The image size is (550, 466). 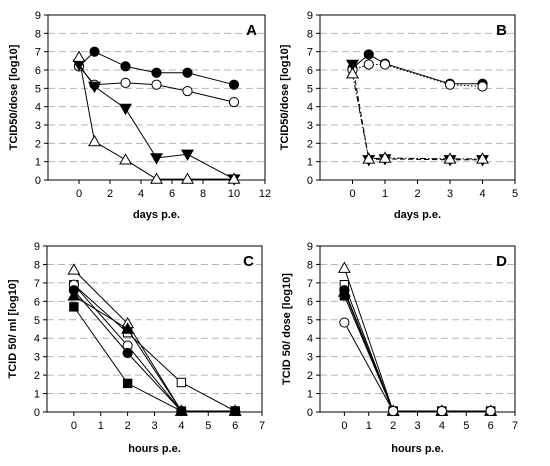 What do you see at coordinates (310, 339) in the screenshot?
I see `y-tick-label: 4` at bounding box center [310, 339].